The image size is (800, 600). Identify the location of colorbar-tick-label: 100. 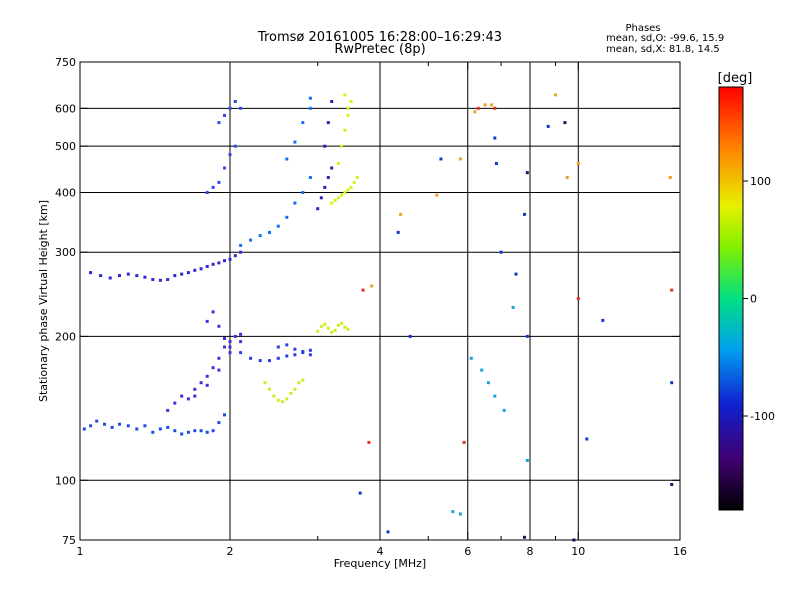
(760, 181).